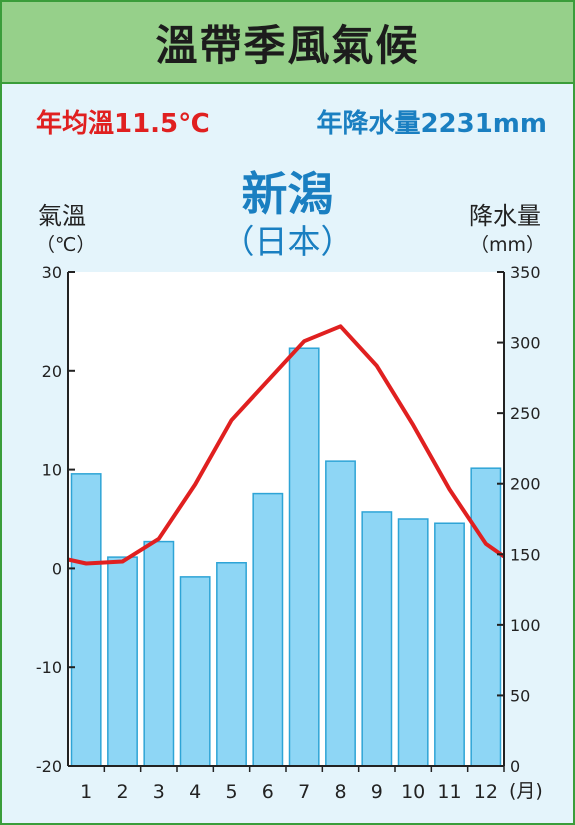 The height and width of the screenshot is (825, 575). What do you see at coordinates (66, 245) in the screenshot?
I see `left-axis-unit: （℃）` at bounding box center [66, 245].